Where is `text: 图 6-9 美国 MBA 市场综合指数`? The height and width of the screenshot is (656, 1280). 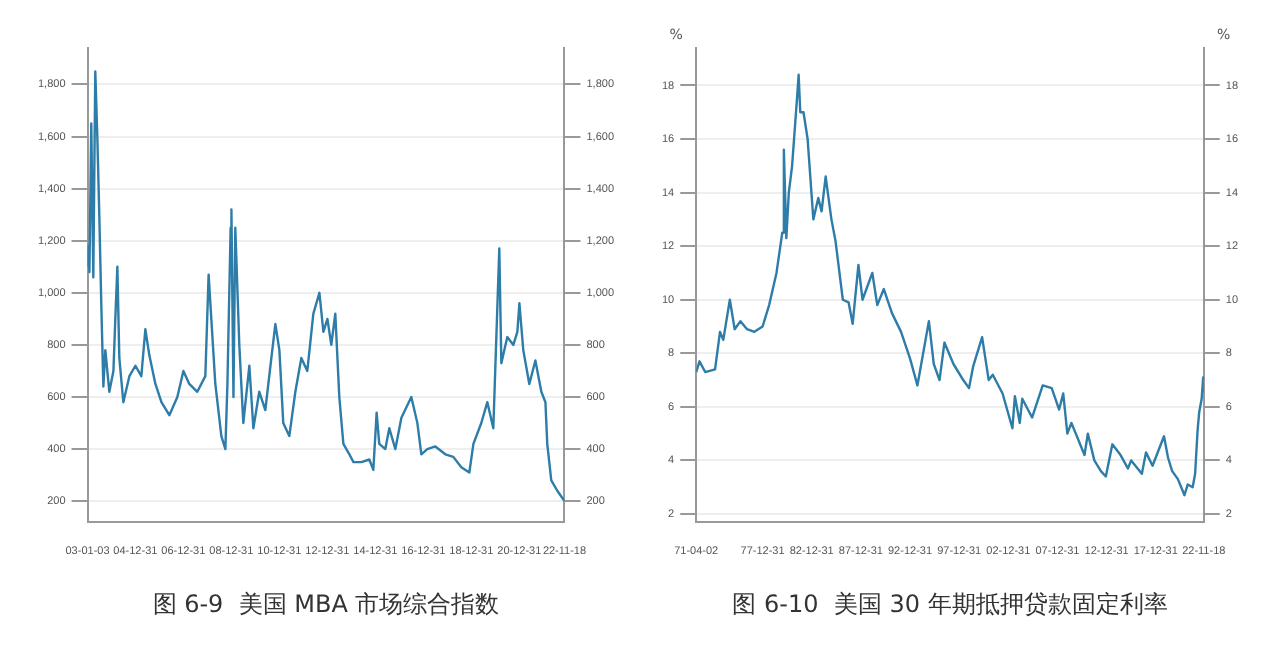 text: 图 6-9 美国 MBA 市场综合指数 is located at coordinates (326, 603).